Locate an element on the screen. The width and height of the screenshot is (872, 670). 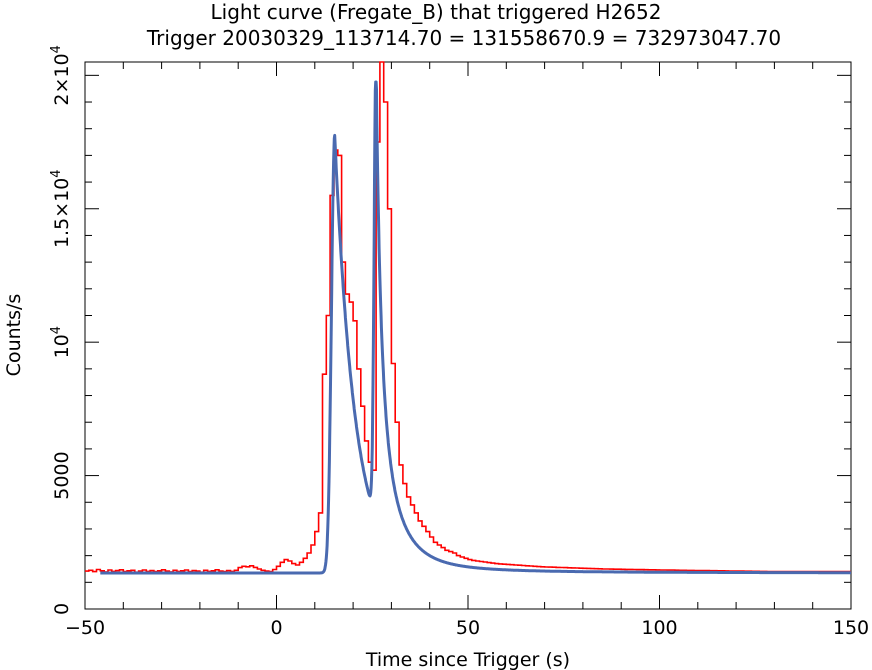
y-tick-label: 2×104 is located at coordinates (61, 75).